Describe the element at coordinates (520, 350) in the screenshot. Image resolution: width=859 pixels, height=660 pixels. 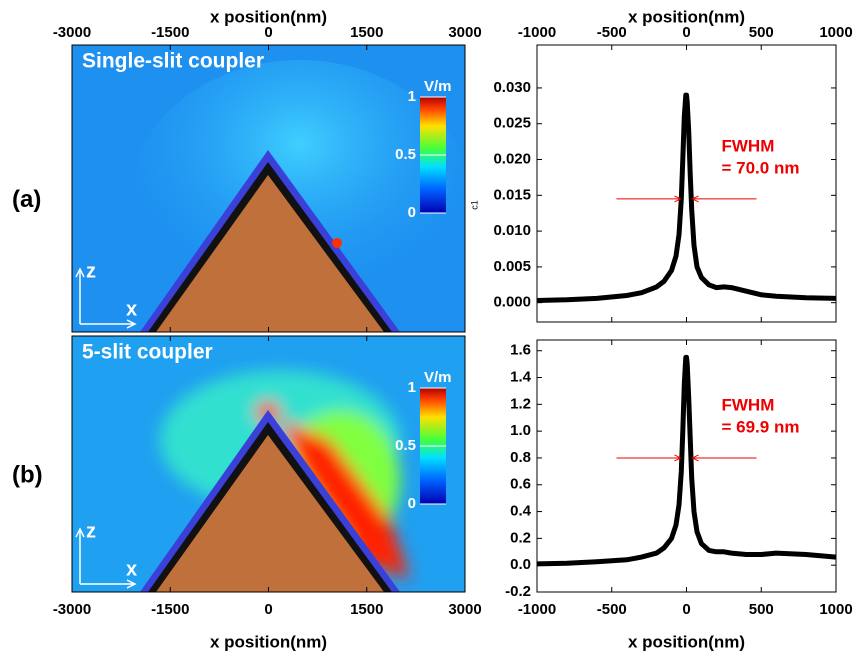
I see `y-tick-label: 1.6` at that location.